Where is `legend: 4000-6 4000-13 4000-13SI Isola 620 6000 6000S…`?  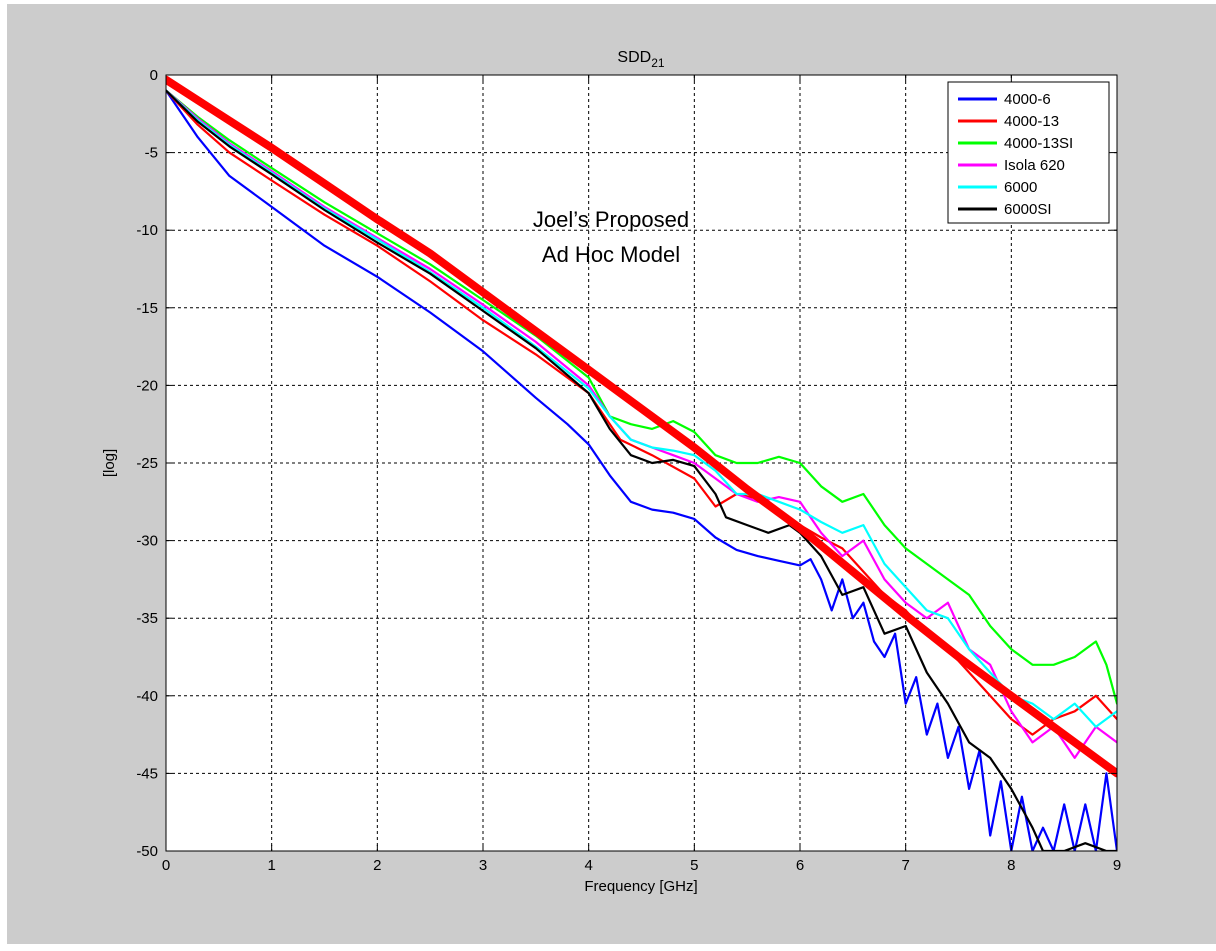 legend: 4000-6 4000-13 4000-13SI Isola 620 6000 6000S… is located at coordinates (1028, 152).